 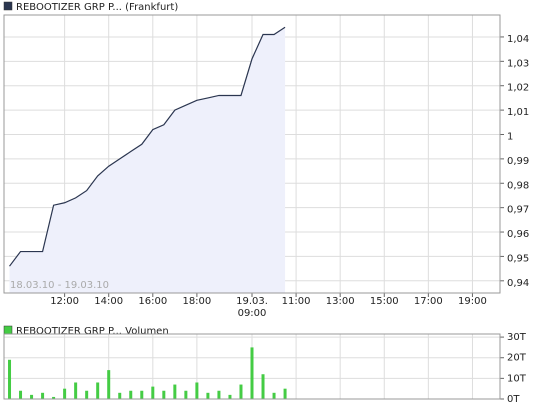 What do you see at coordinates (518, 210) in the screenshot?
I see `y-tick-label: 0,97` at bounding box center [518, 210].